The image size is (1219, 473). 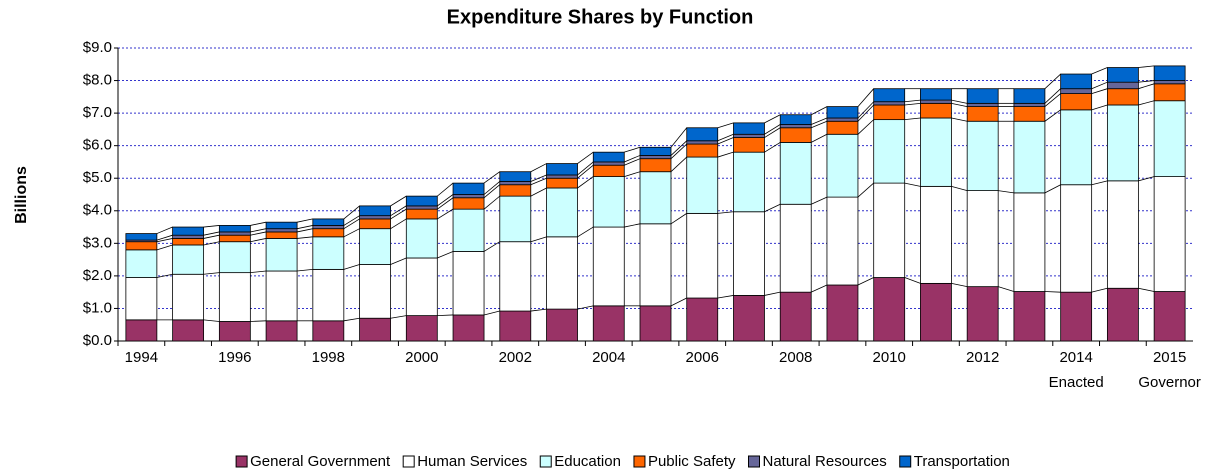 I want to click on legend-swatch, so click(x=754, y=461).